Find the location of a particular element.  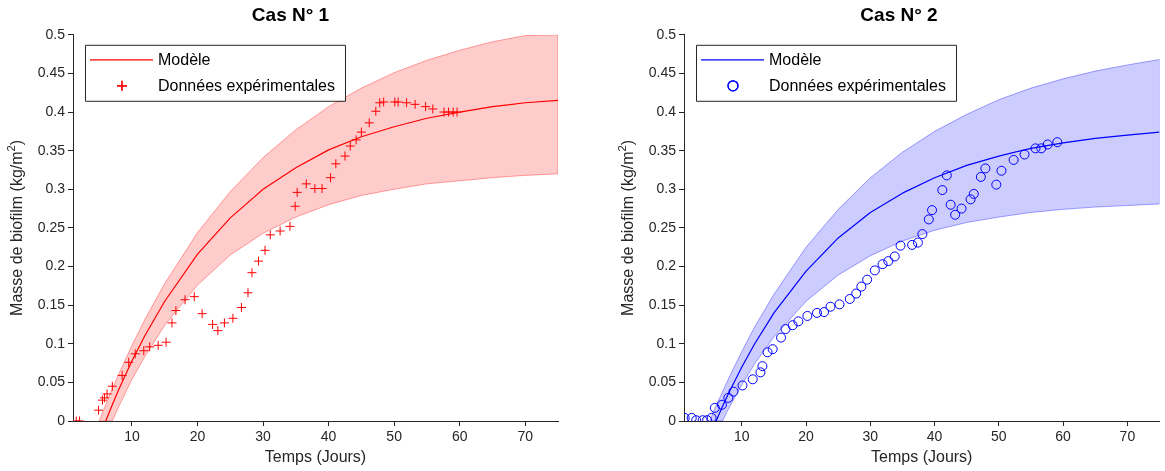

x-tick-label: 60 is located at coordinates (459, 436).